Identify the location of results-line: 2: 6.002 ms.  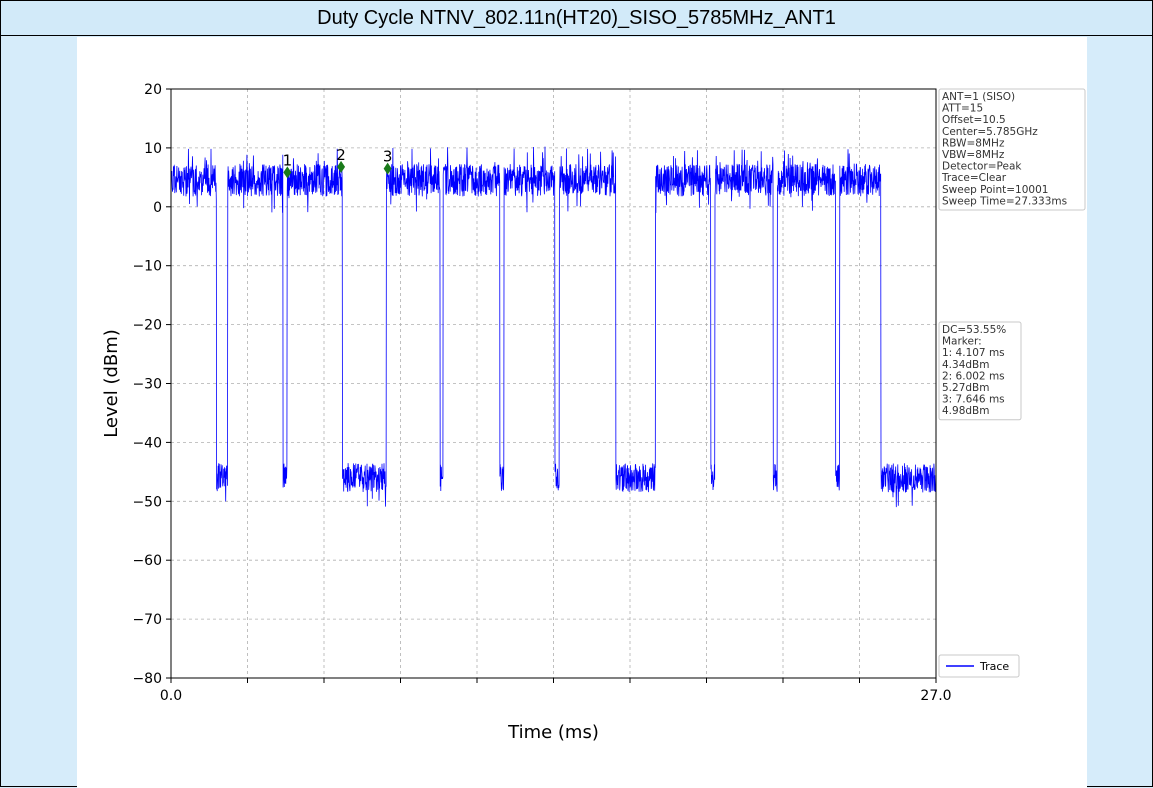
(973, 376).